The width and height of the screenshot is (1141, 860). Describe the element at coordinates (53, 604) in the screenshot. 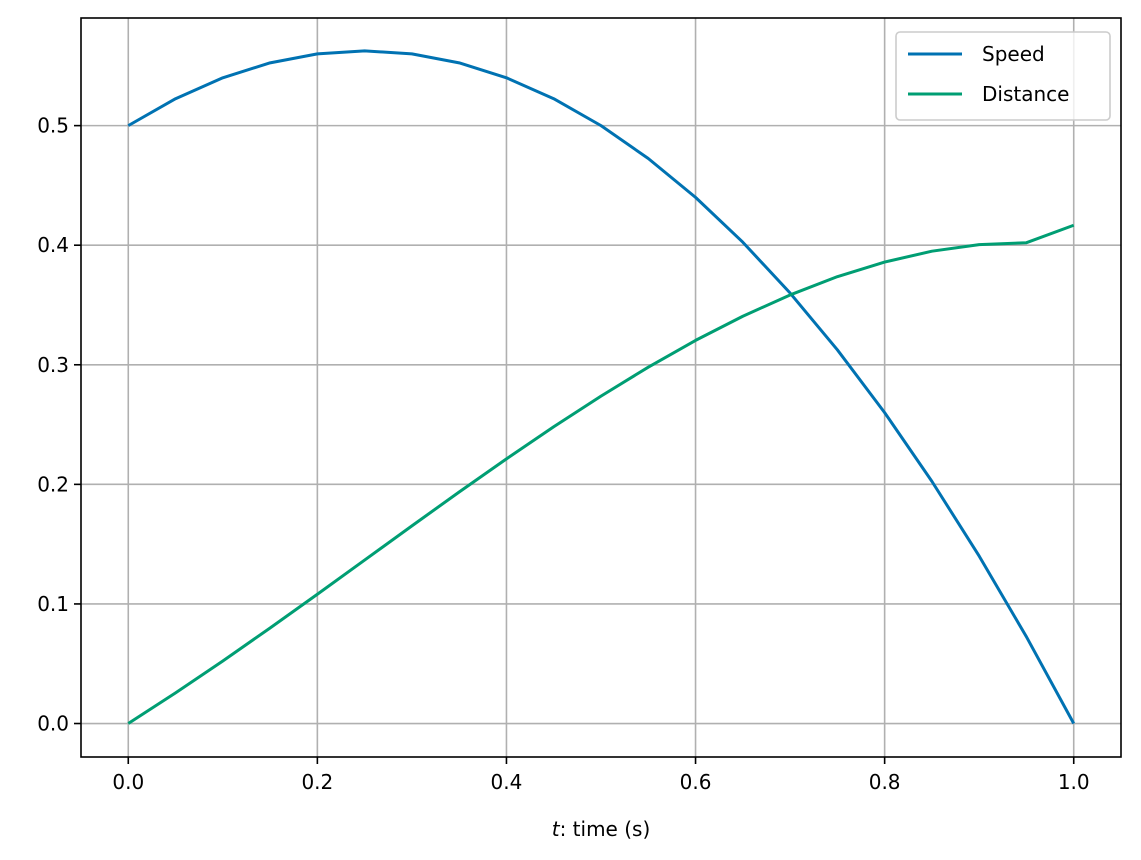

I see `y-tick-label: 0.1` at that location.